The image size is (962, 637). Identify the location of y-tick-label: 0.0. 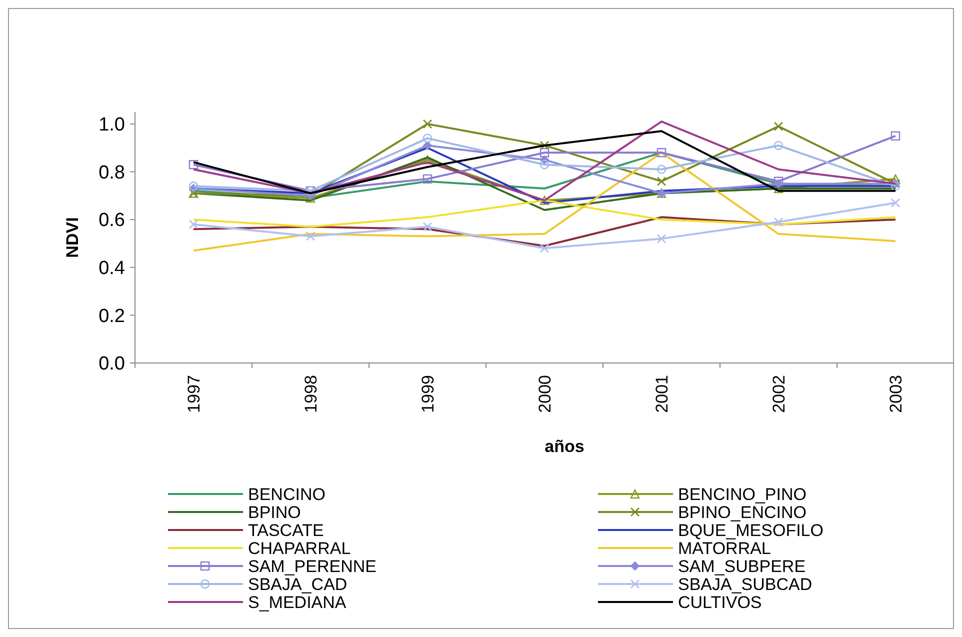
(111, 364).